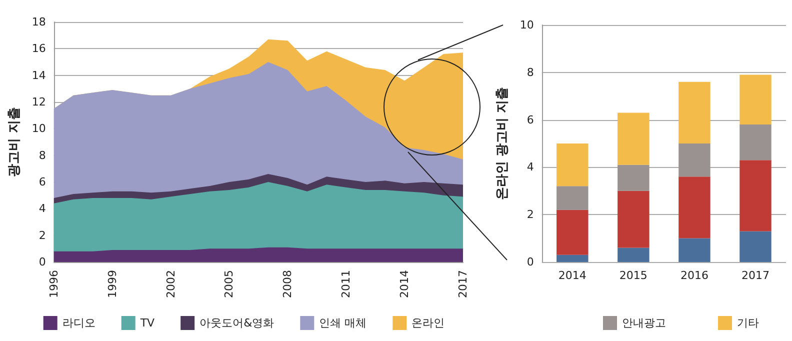 The height and width of the screenshot is (341, 792). What do you see at coordinates (39, 102) in the screenshot?
I see `y-tick-label: 12` at bounding box center [39, 102].